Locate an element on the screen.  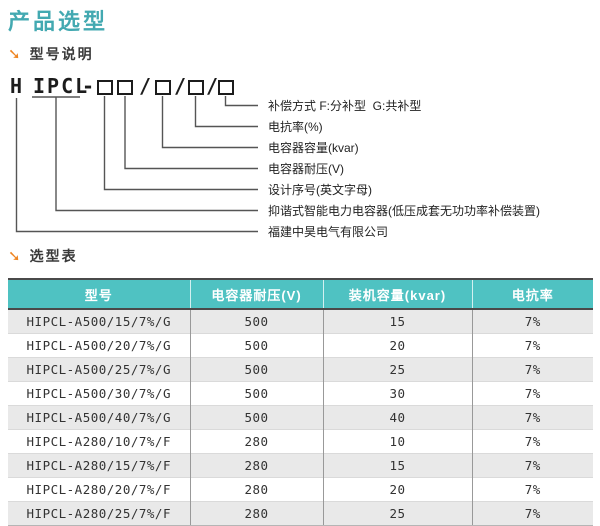
table-row: HIPCL-A500/30/7%/G 500 30 7% is located at coordinates (300, 393).